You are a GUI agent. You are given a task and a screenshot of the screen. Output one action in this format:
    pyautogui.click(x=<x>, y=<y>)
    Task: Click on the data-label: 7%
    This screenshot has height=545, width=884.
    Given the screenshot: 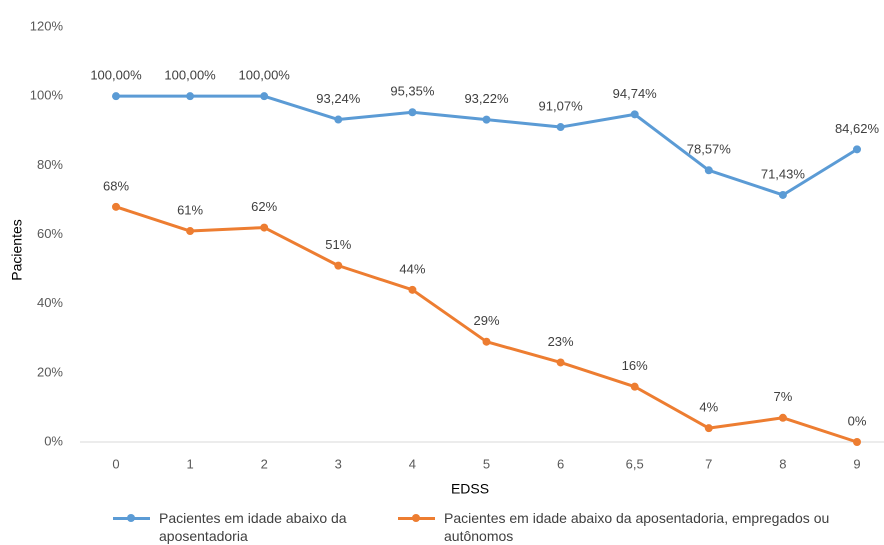 What is the action you would take?
    pyautogui.click(x=783, y=396)
    